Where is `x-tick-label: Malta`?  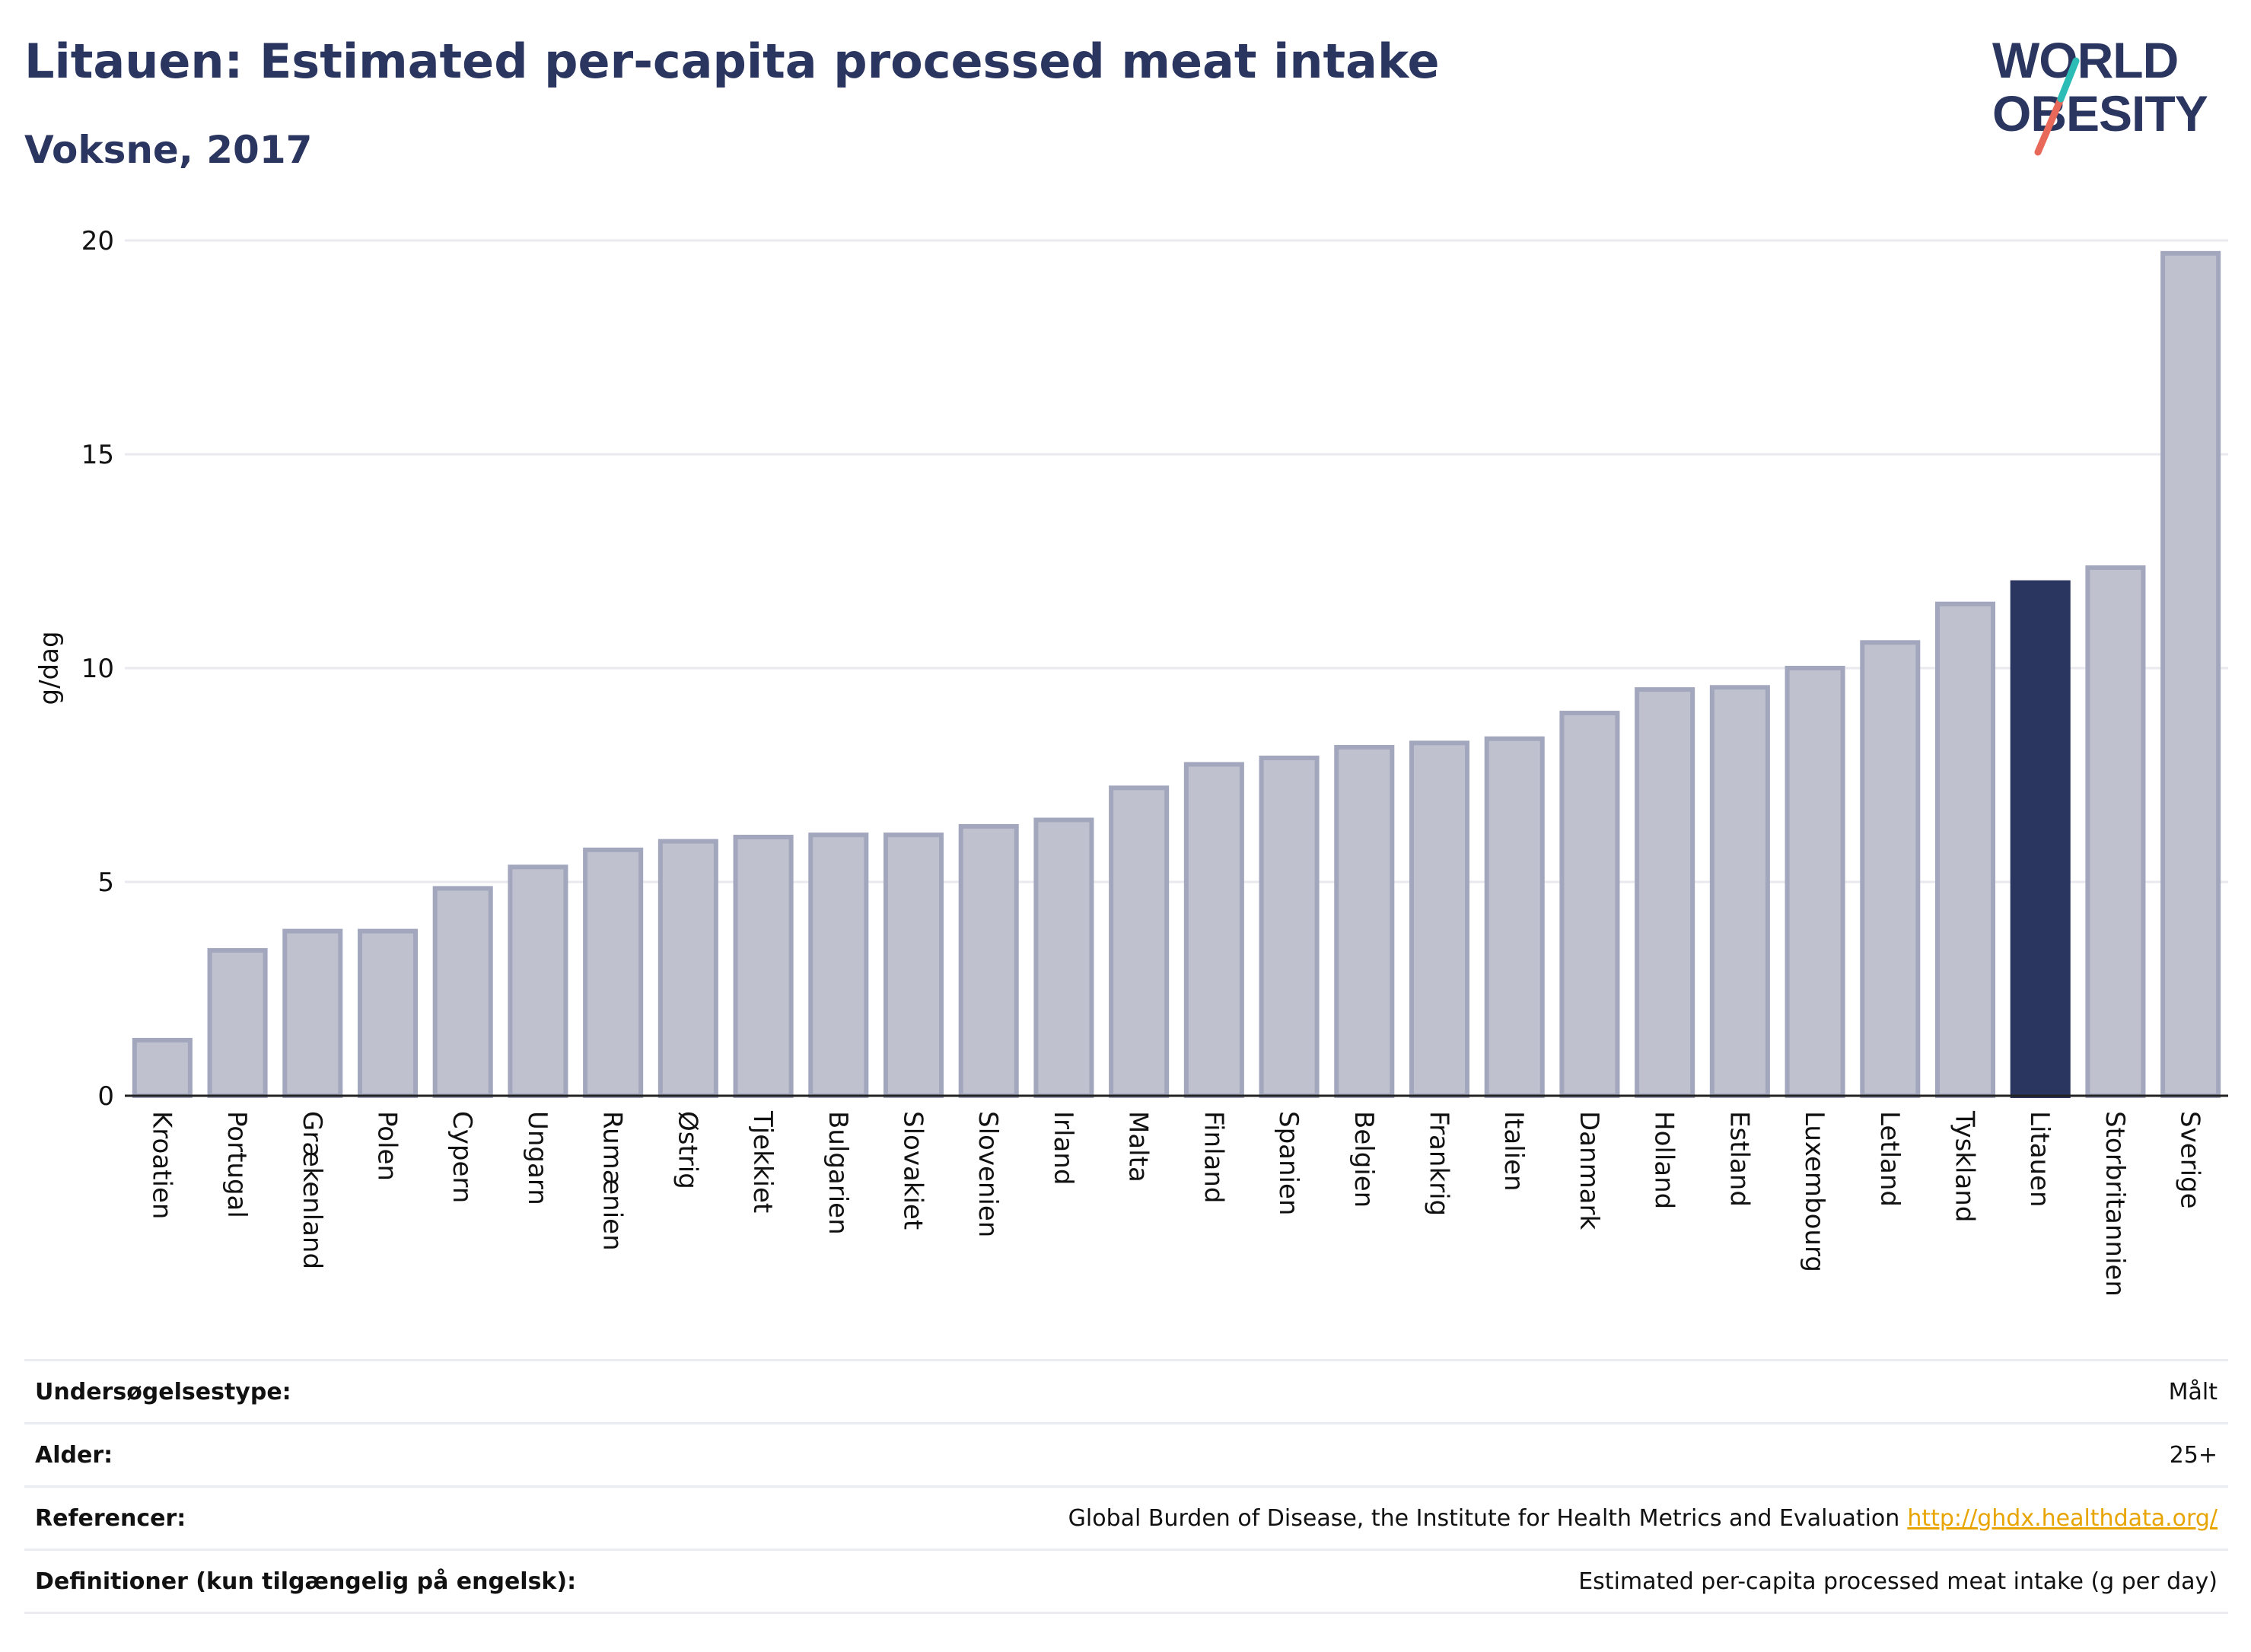
x-tick-label: Malta is located at coordinates (1138, 1147).